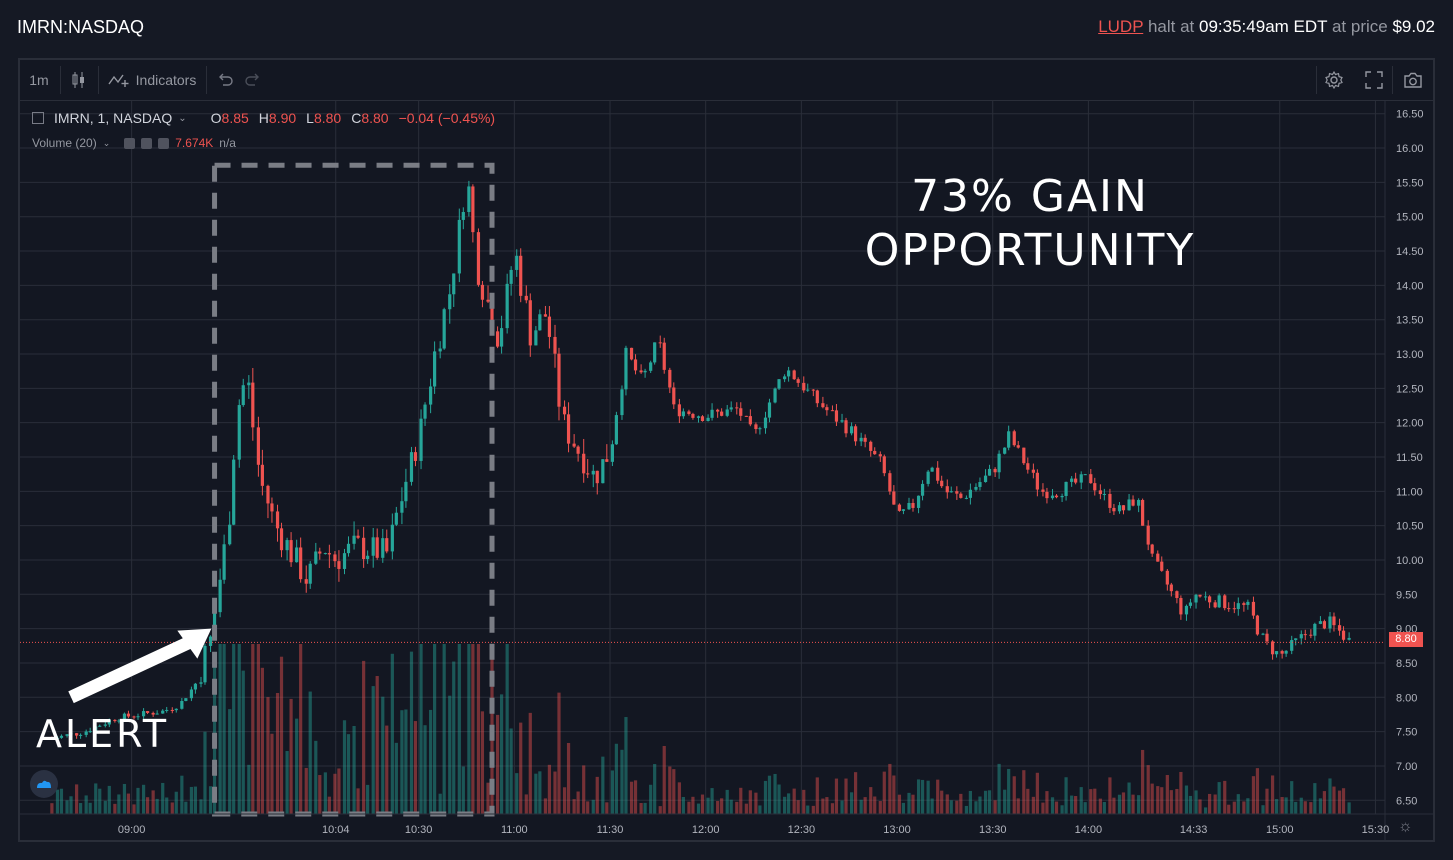 Image resolution: width=1453 pixels, height=860 pixels. Describe the element at coordinates (64, 143) in the screenshot. I see `volume-label: Volume (20)` at that location.